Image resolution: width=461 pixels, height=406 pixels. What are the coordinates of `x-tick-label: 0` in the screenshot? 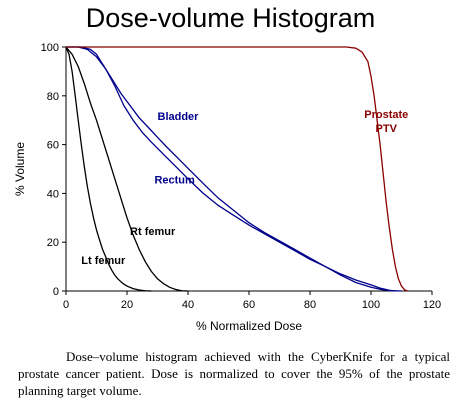 It's located at (66, 305).